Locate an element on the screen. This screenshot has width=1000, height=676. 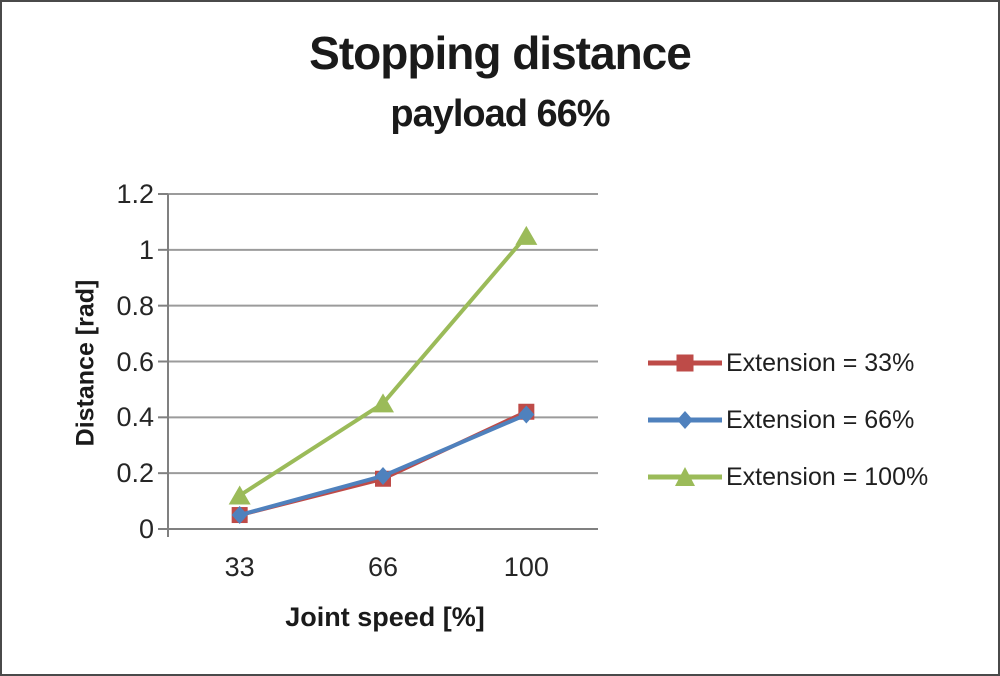
diamond-legend-key-icon is located at coordinates (685, 420).